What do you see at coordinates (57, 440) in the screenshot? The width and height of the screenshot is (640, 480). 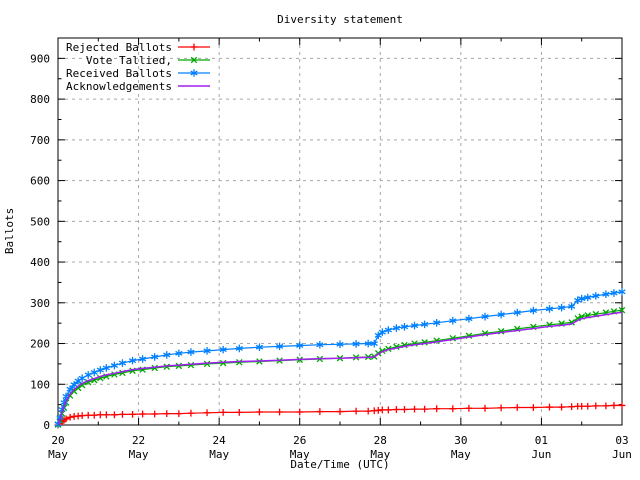 I see `x-tick-label-day: 20` at bounding box center [57, 440].